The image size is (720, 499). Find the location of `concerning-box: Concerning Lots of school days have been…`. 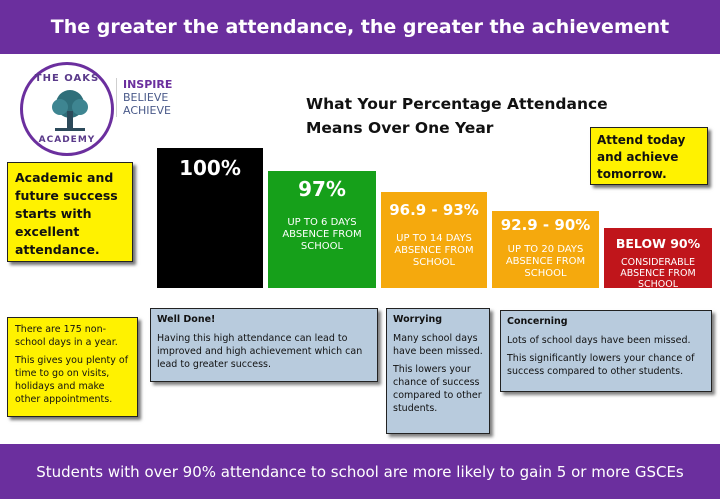

concerning-box: Concerning Lots of school days have been… is located at coordinates (606, 351).